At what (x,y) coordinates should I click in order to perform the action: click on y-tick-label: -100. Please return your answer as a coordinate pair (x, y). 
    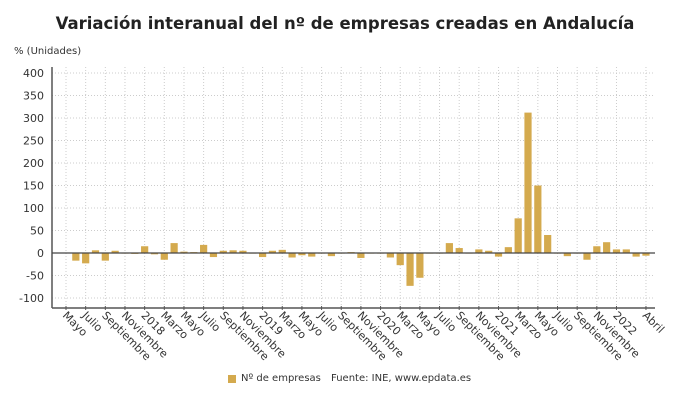
    Looking at the image, I should click on (31, 298).